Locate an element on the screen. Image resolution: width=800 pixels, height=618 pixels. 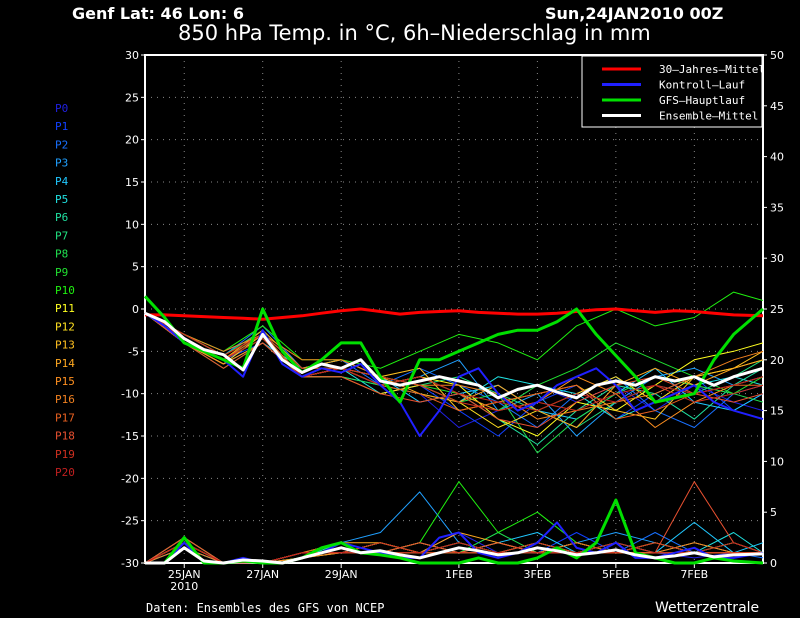
y-tick-label-right: 45 is located at coordinates (777, 106).